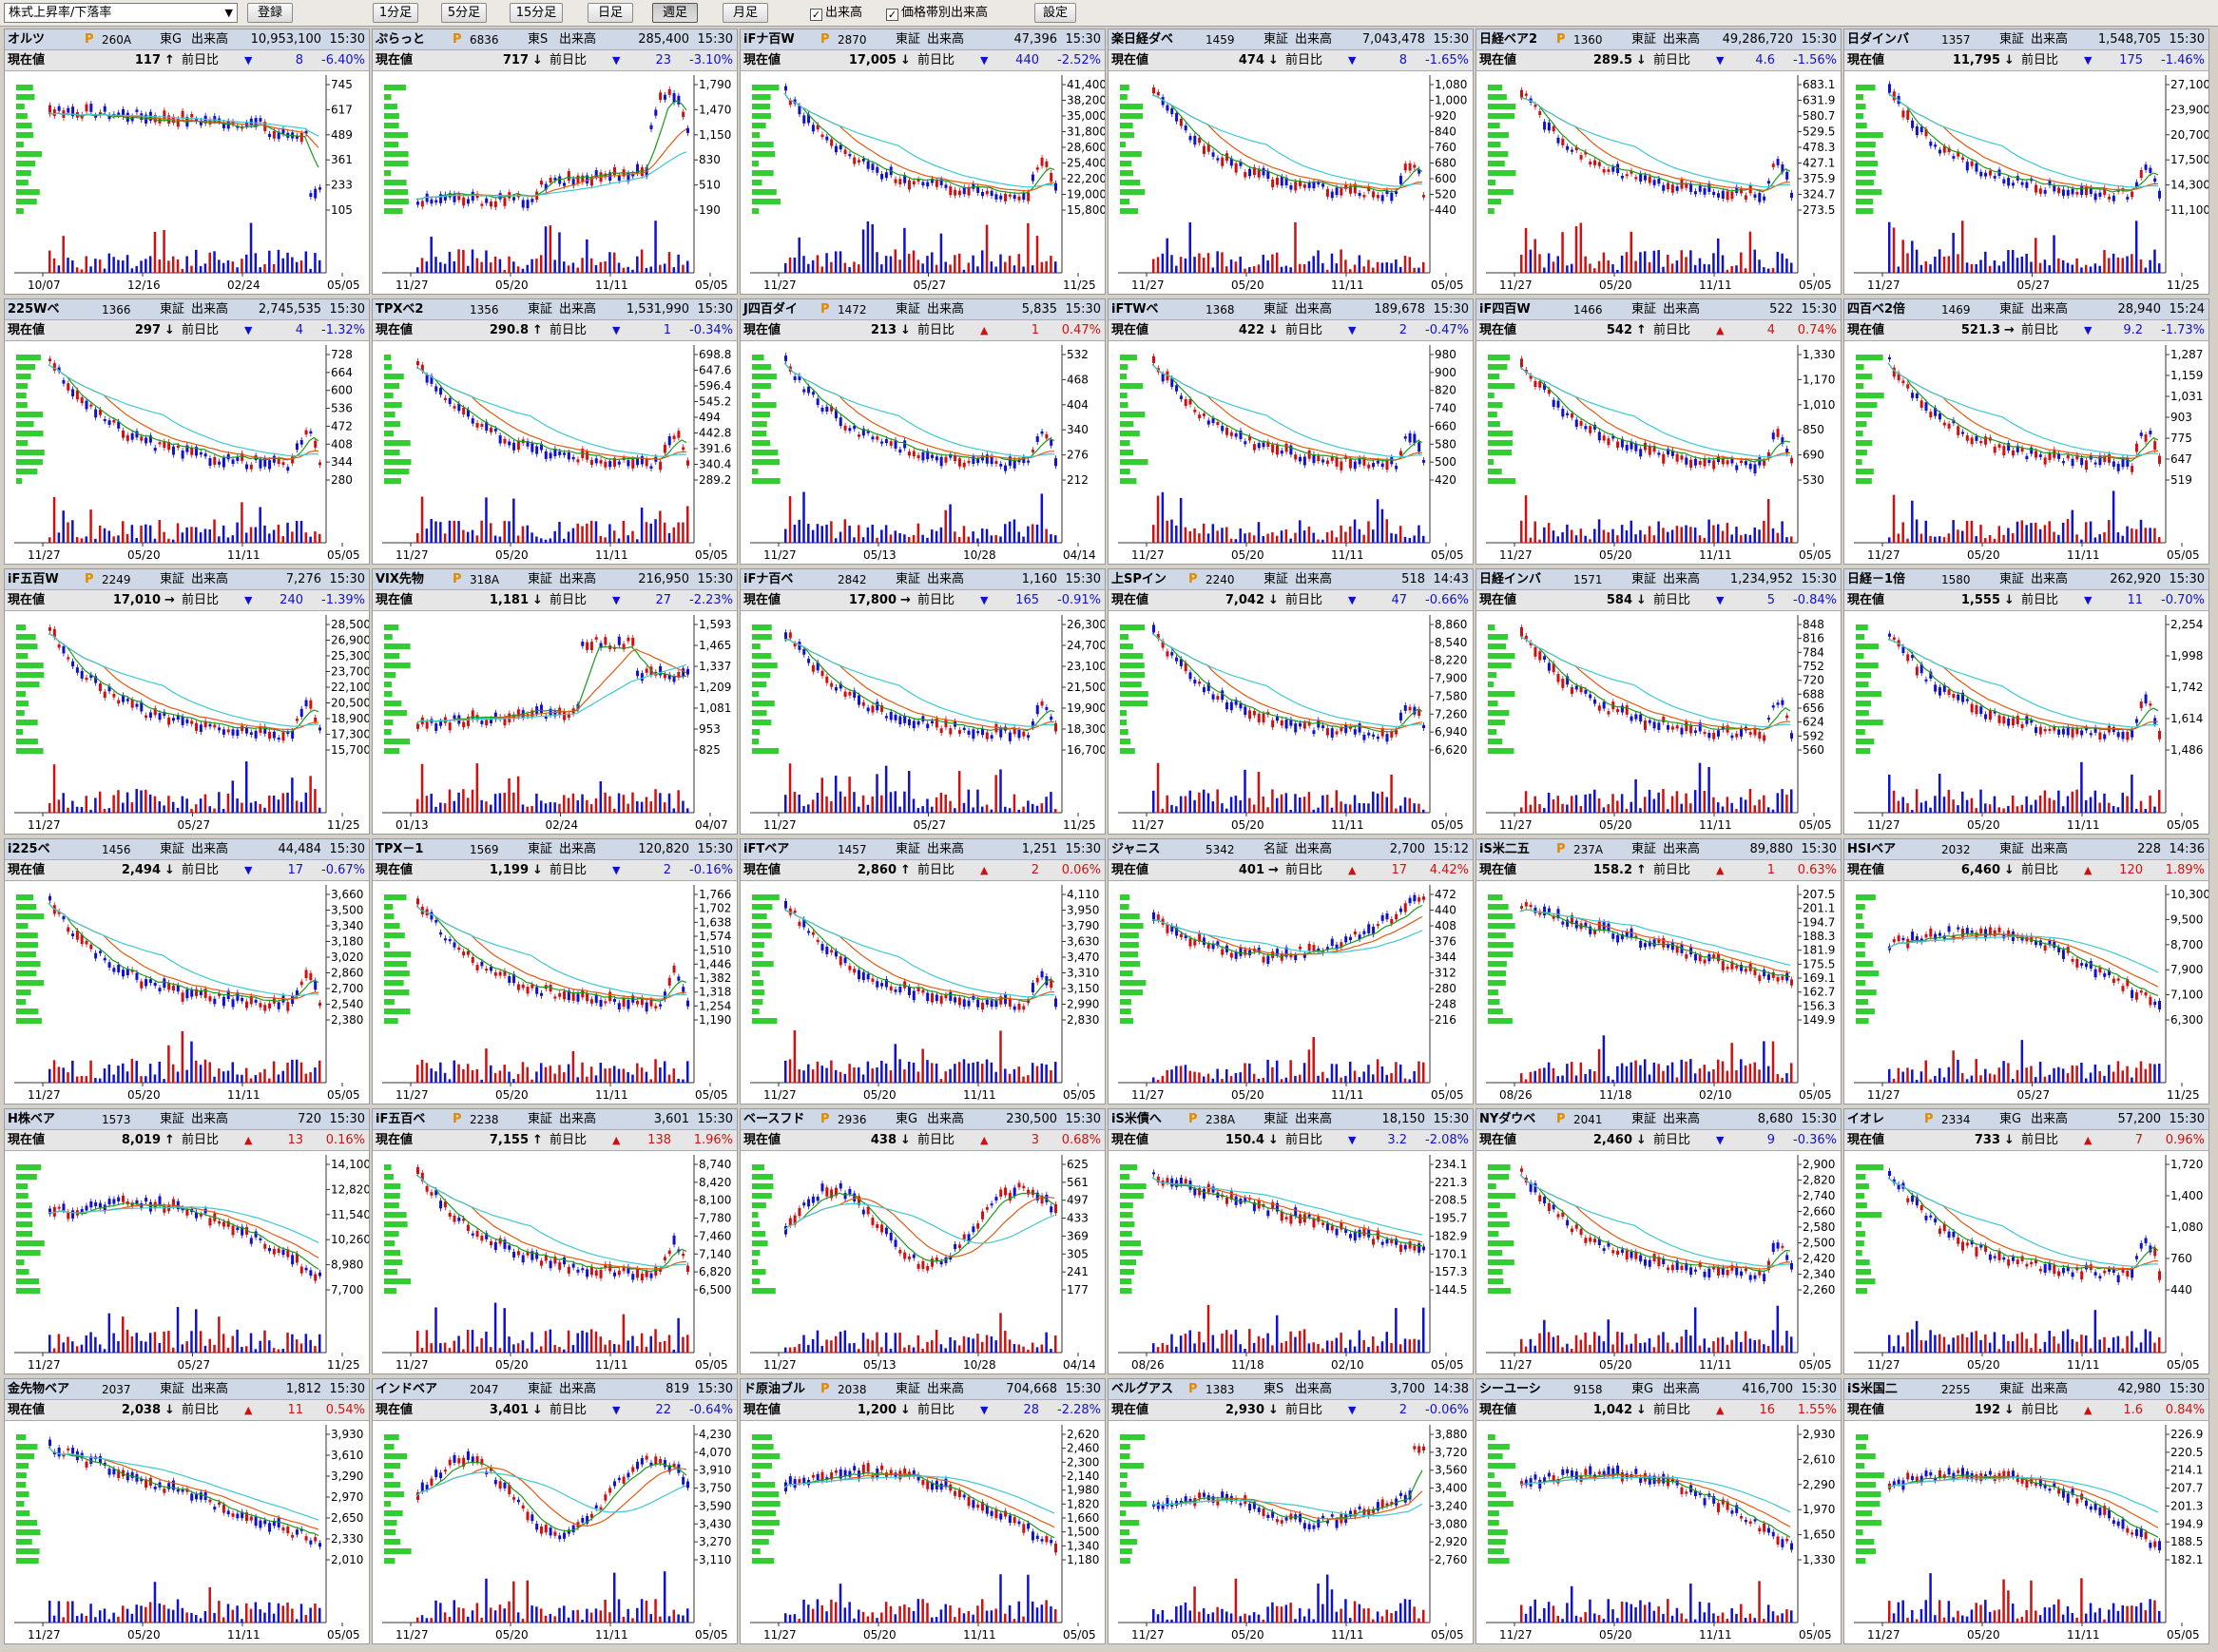 The width and height of the screenshot is (2218, 1652). What do you see at coordinates (610, 13) in the screenshot?
I see `daily-button: 日足` at bounding box center [610, 13].